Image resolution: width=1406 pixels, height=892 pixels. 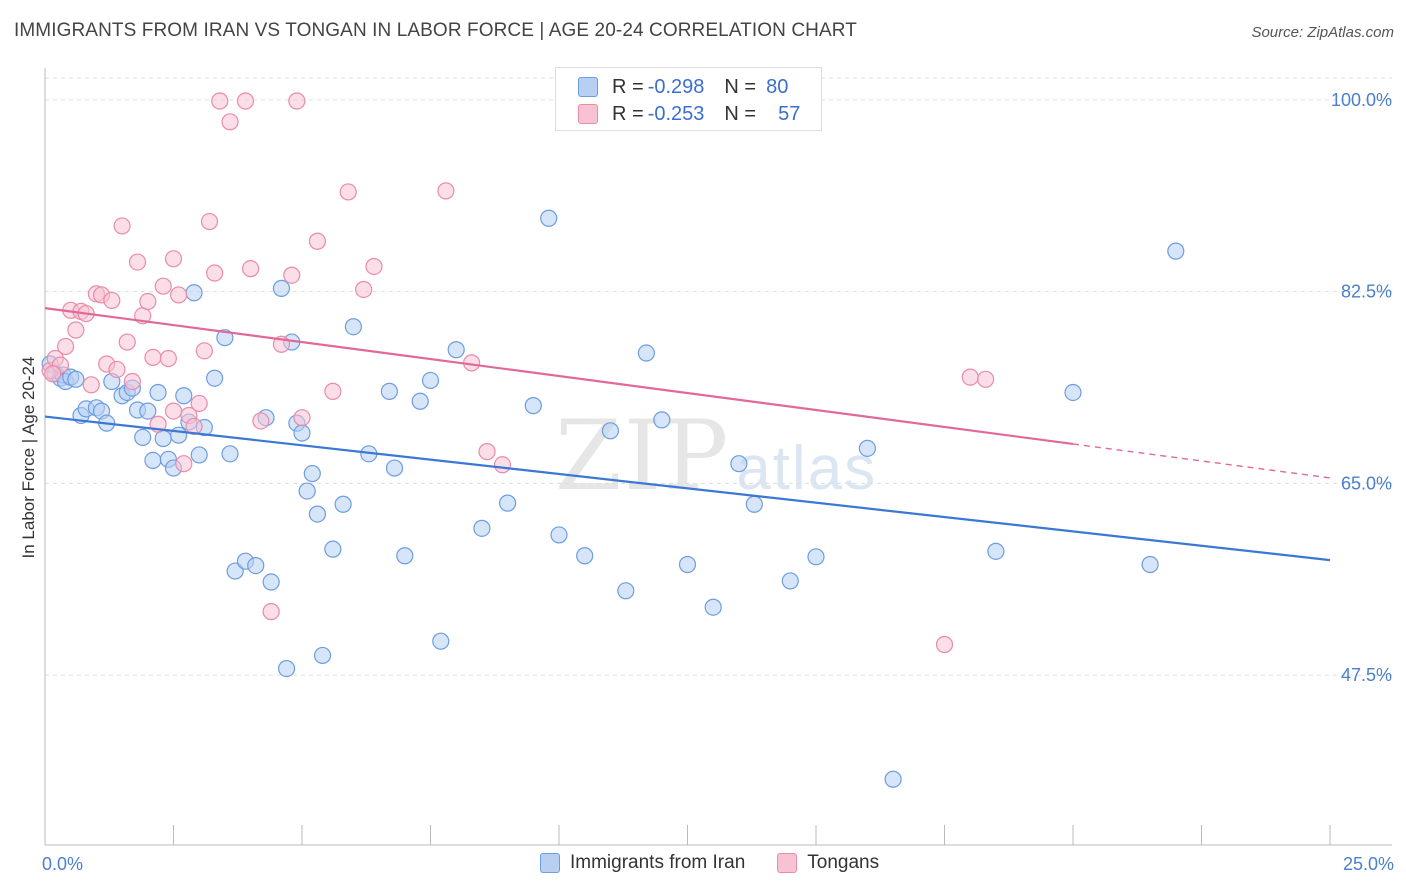 What do you see at coordinates (777, 86) in the screenshot?
I see `legend-n-value: 80` at bounding box center [777, 86].